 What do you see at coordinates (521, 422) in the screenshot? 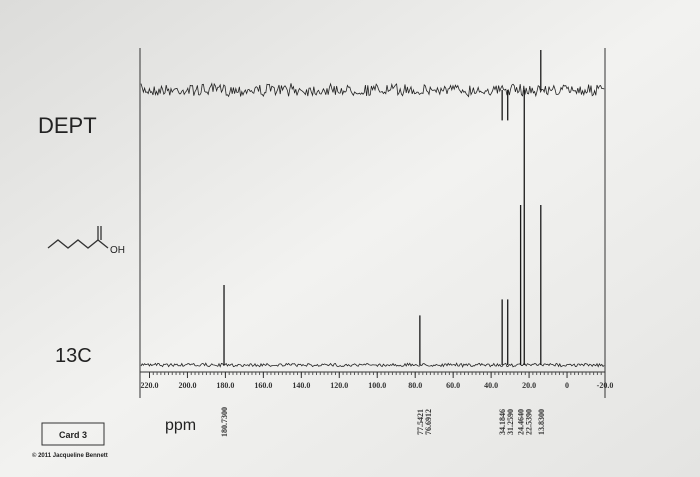
I see `peak-label: 24.4640` at bounding box center [521, 422].